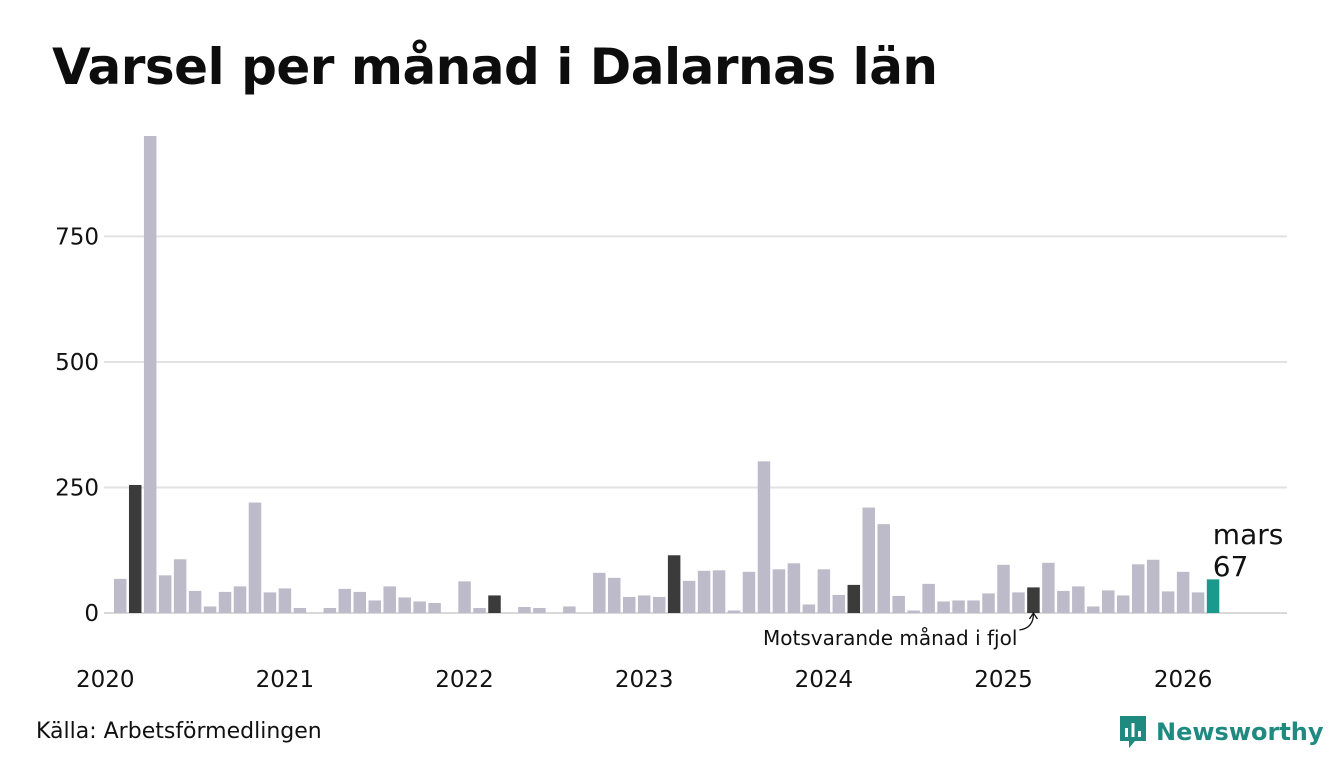 The height and width of the screenshot is (780, 1340). What do you see at coordinates (495, 67) in the screenshot?
I see `page-title: Varsel per månad i Dalarnas län` at bounding box center [495, 67].